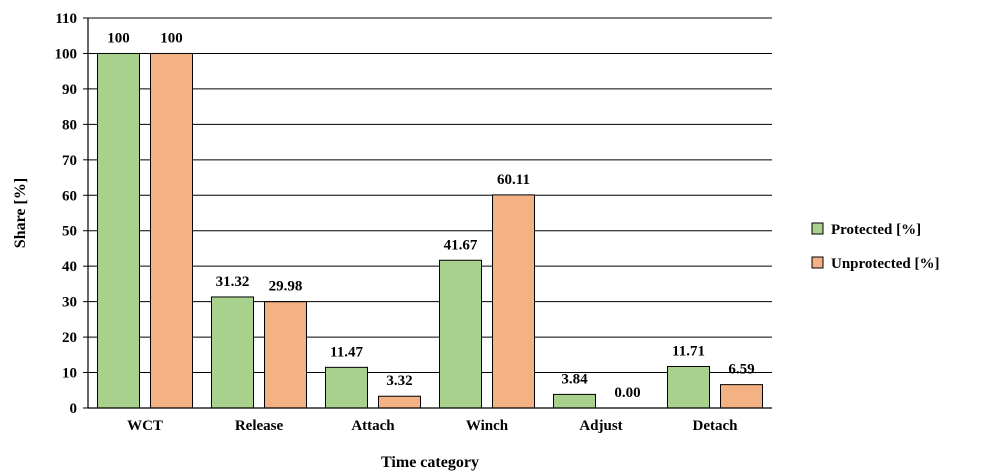 Image resolution: width=984 pixels, height=473 pixels. What do you see at coordinates (233, 282) in the screenshot?
I see `data-label: 31.32` at bounding box center [233, 282].